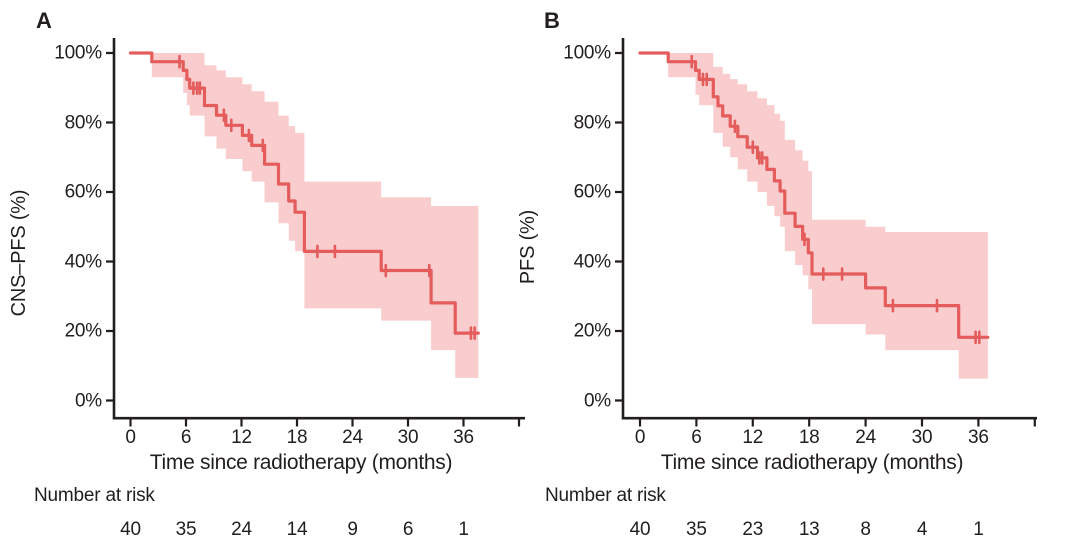 This screenshot has width=1080, height=551. I want to click on censor-marks-B, so click(835, 199).